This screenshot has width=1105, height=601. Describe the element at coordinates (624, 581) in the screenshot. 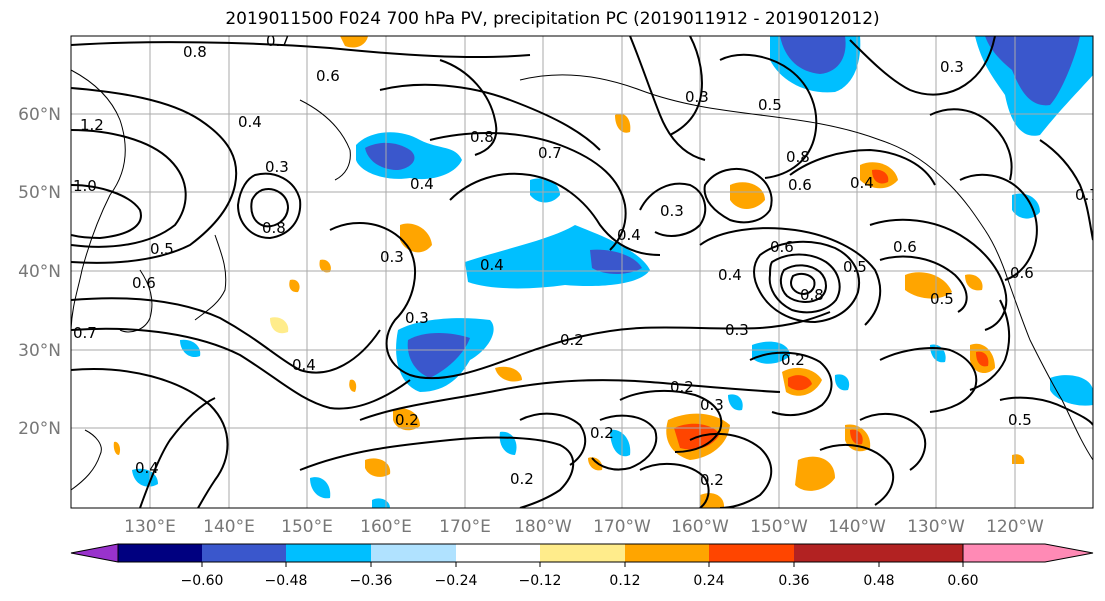

I see `colorbar-tick-label: 0.12` at that location.